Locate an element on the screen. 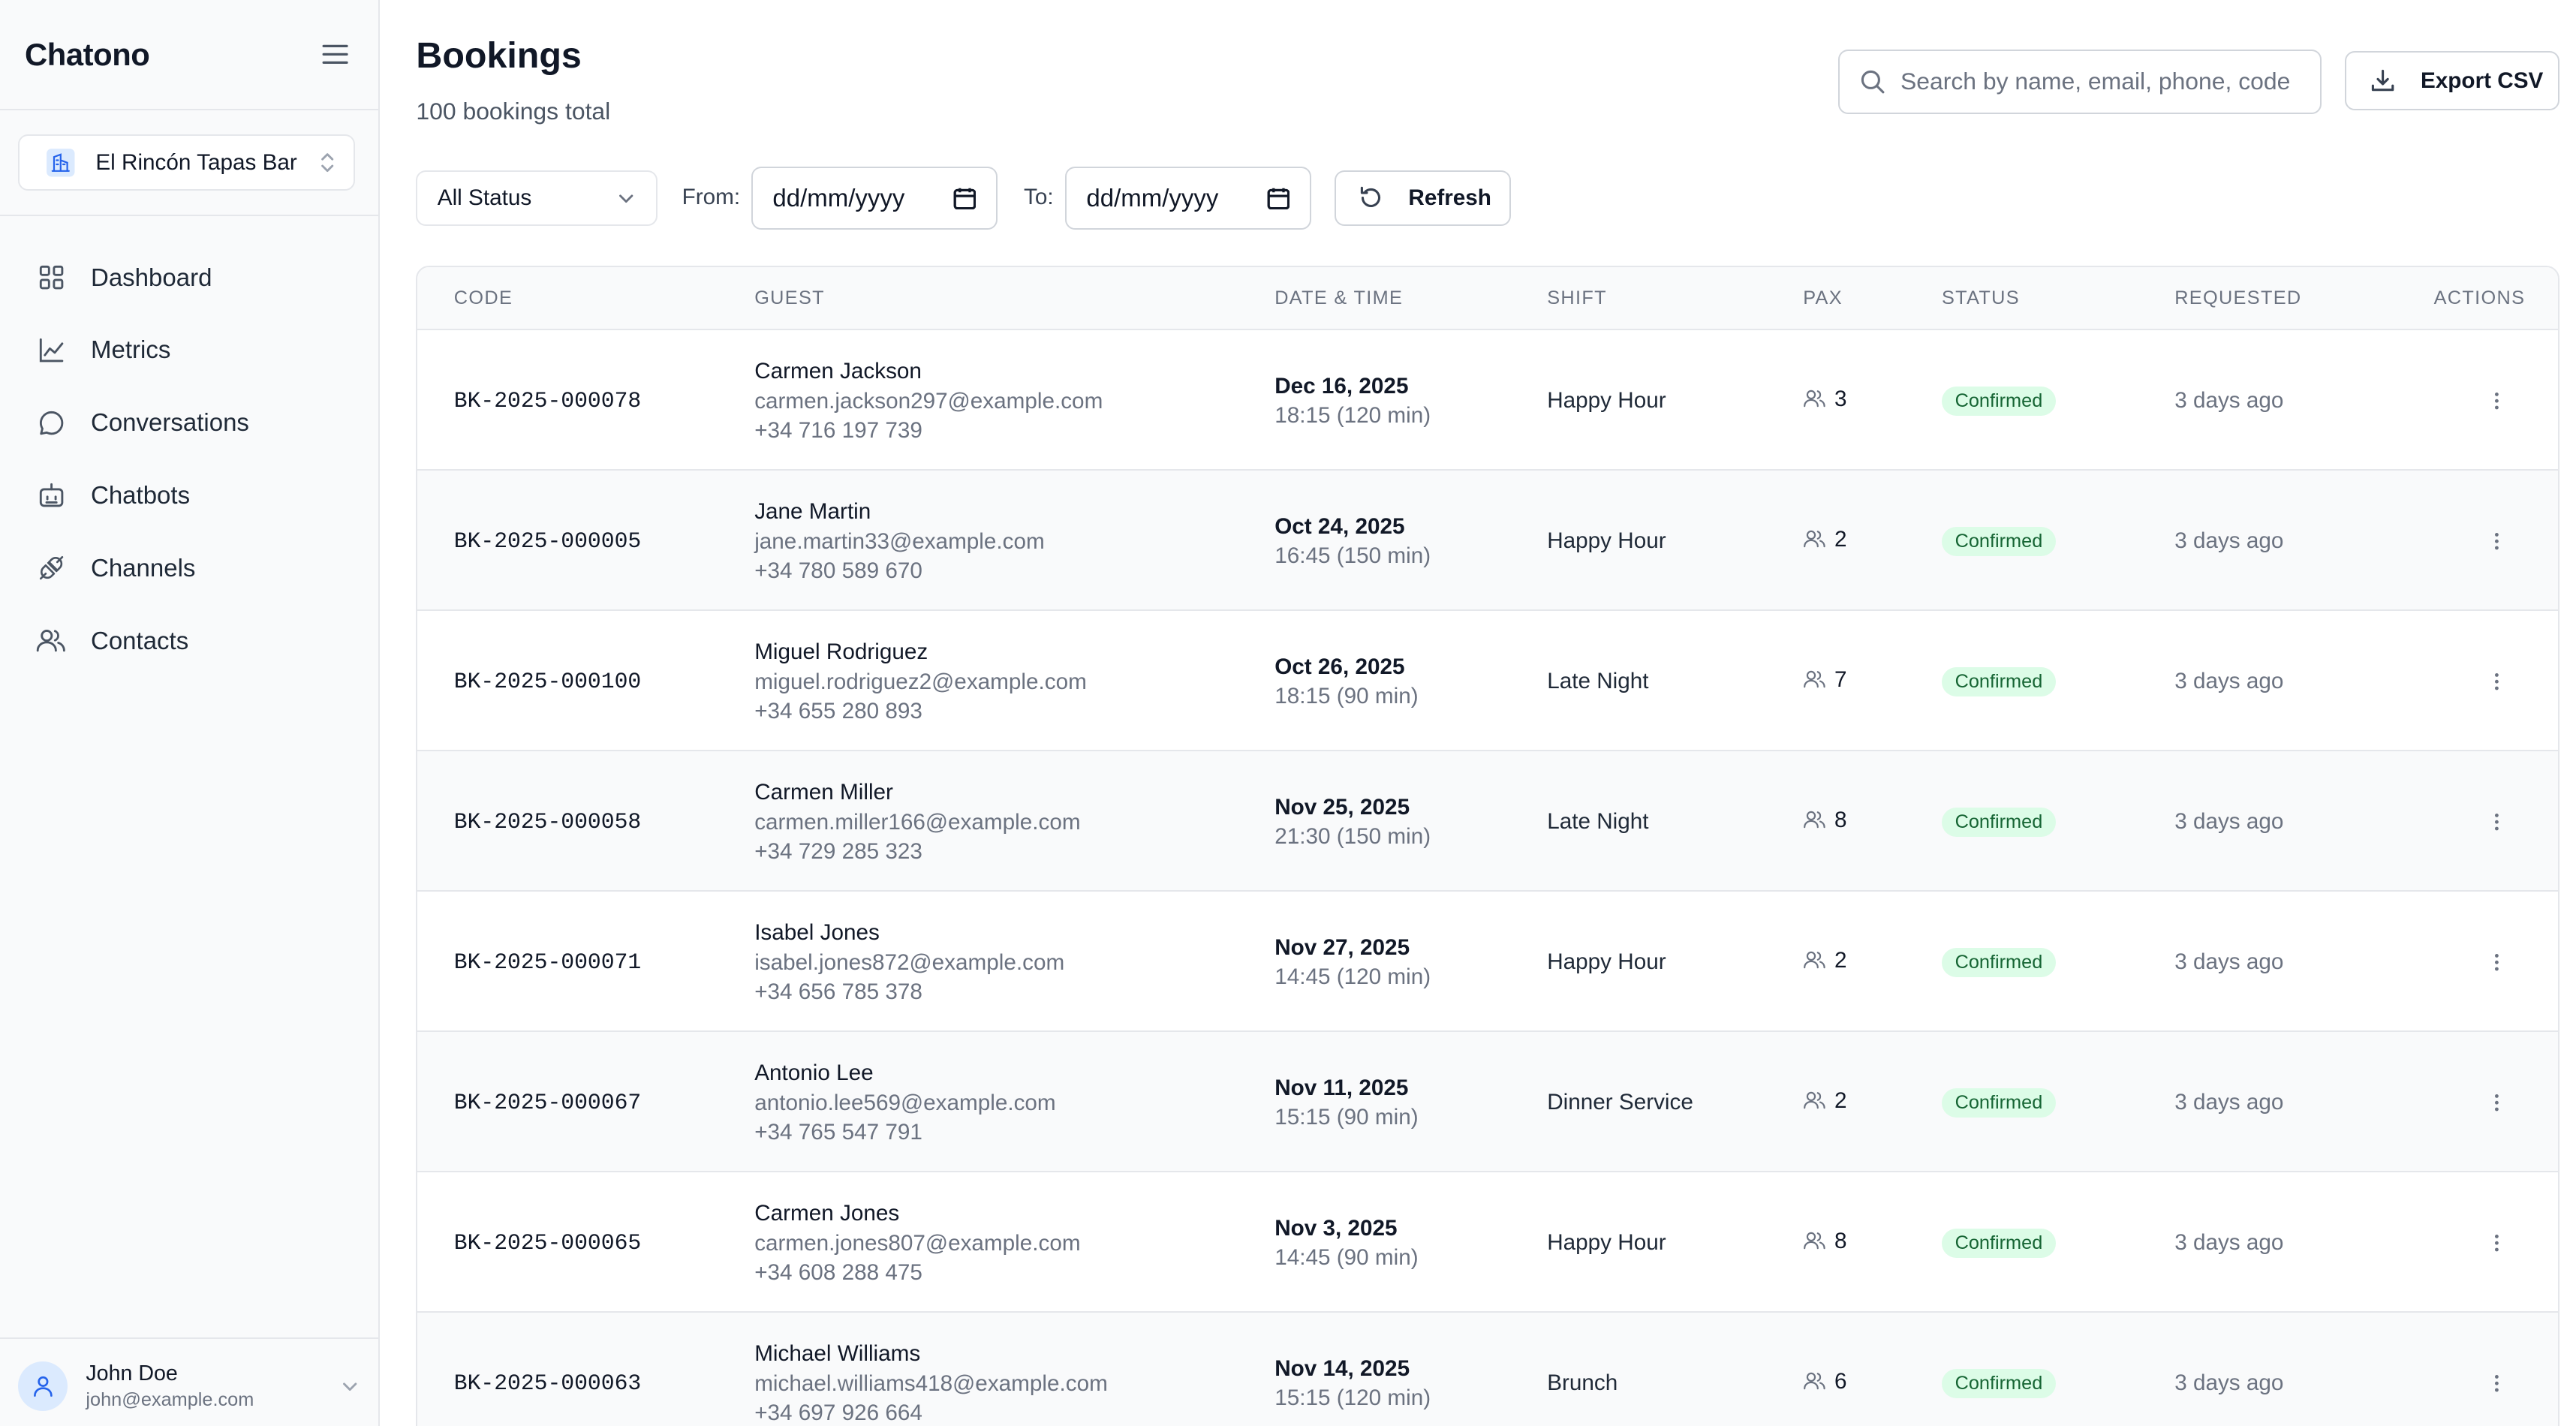 Image resolution: width=2576 pixels, height=1426 pixels. search-box is located at coordinates (2079, 82).